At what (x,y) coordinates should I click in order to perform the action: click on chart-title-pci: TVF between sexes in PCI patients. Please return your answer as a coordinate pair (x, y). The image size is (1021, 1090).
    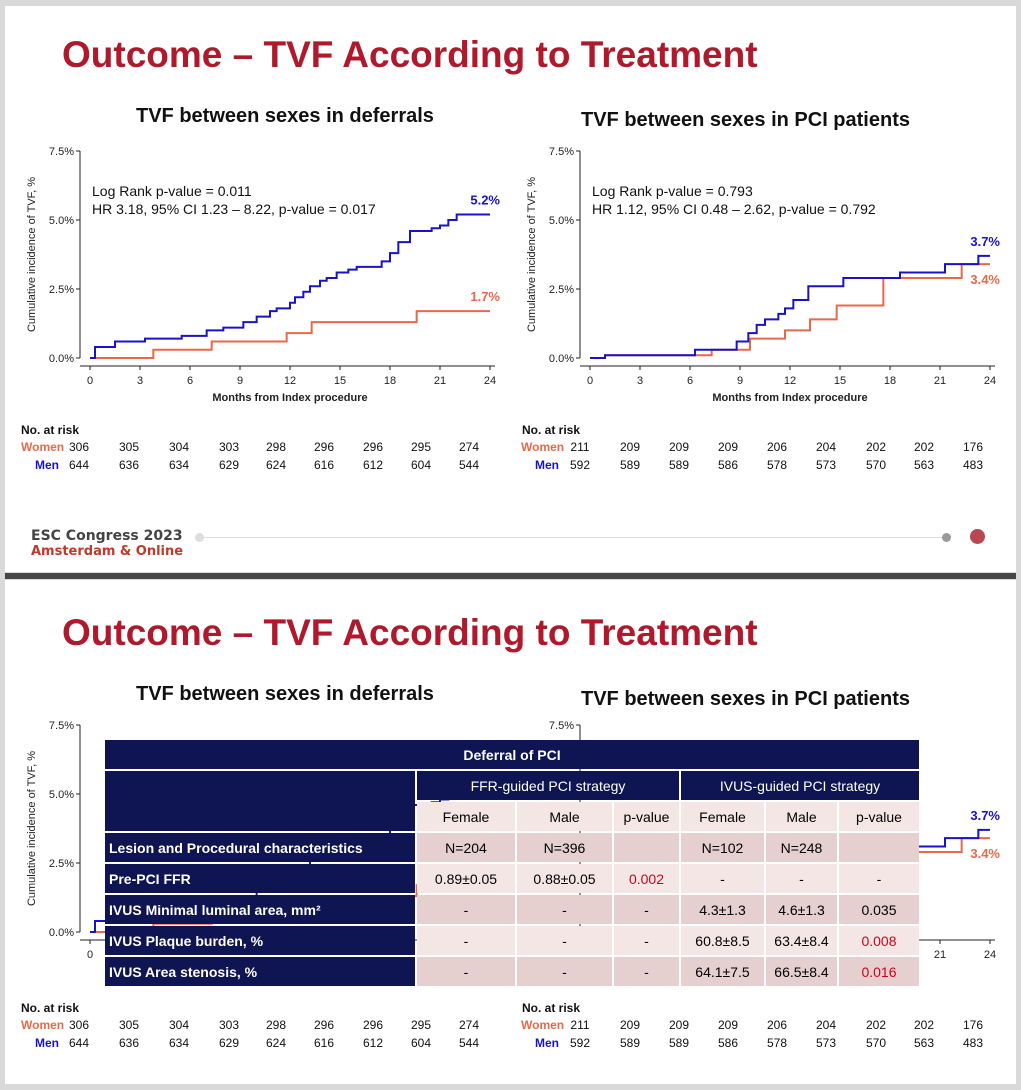
    Looking at the image, I should click on (745, 699).